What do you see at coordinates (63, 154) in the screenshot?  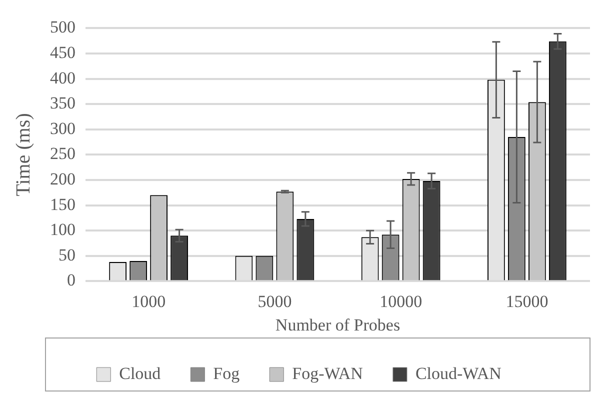 I see `y-tick-label: 250` at bounding box center [63, 154].